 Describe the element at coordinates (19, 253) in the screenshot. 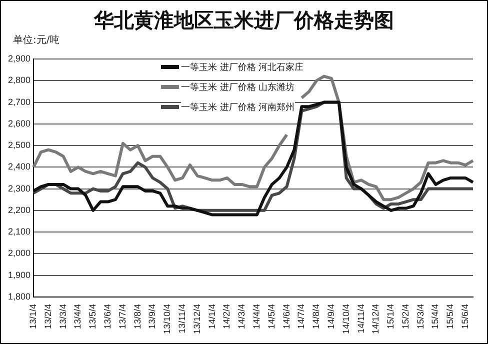

I see `y-tick-label: 2,000` at that location.